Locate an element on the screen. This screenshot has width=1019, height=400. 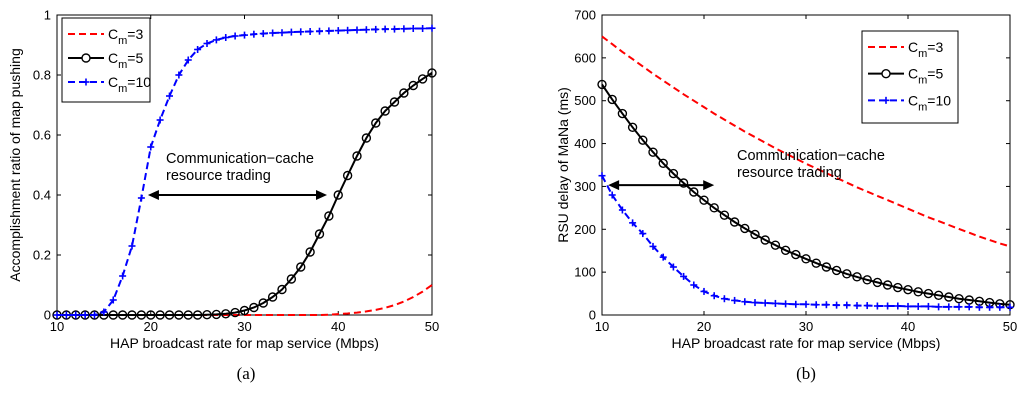
x-tick-label: 30 is located at coordinates (806, 326).